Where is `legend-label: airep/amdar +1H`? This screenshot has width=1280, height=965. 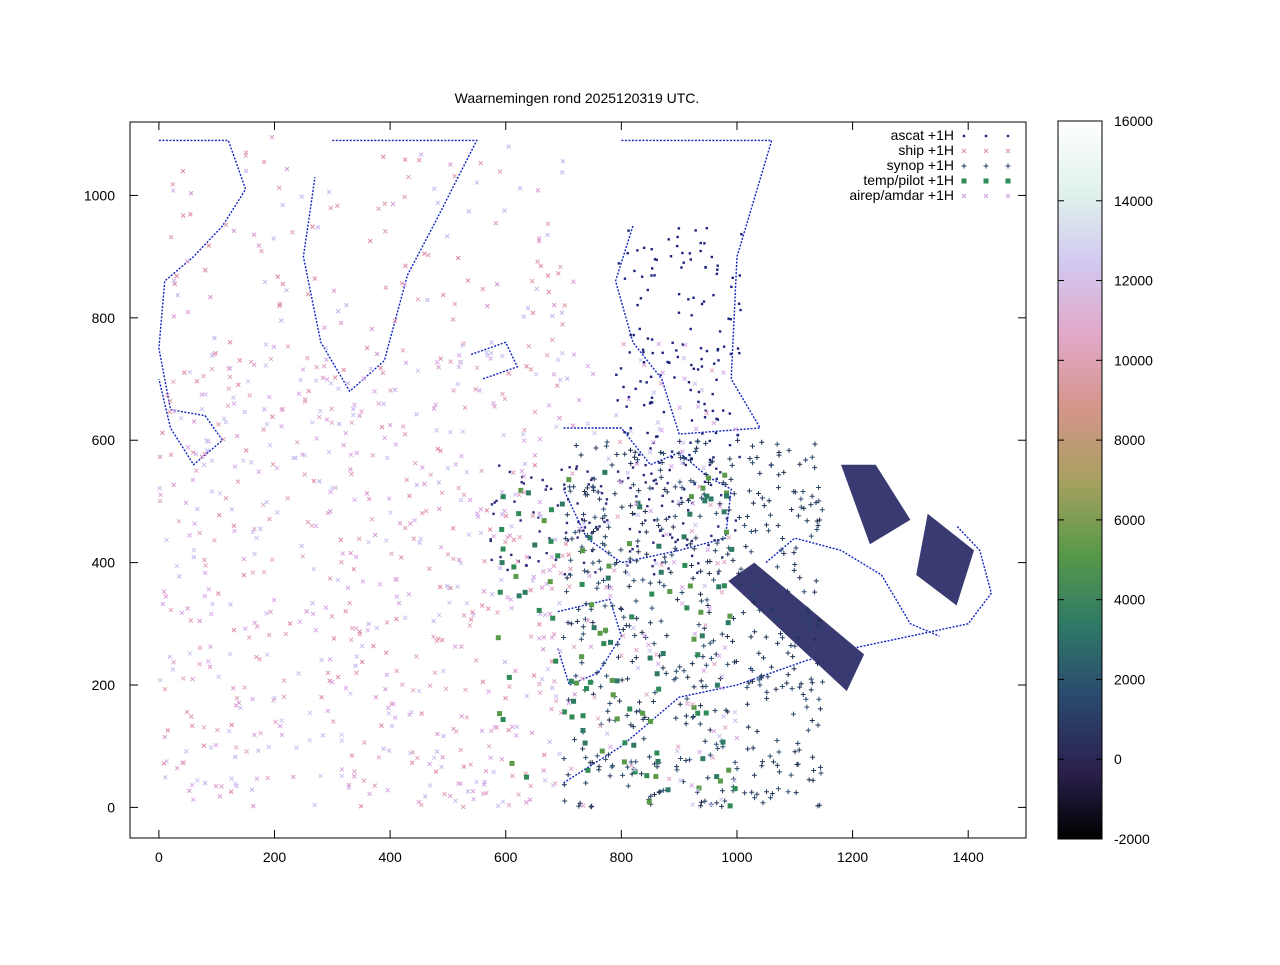
legend-label: airep/amdar +1H is located at coordinates (901, 195).